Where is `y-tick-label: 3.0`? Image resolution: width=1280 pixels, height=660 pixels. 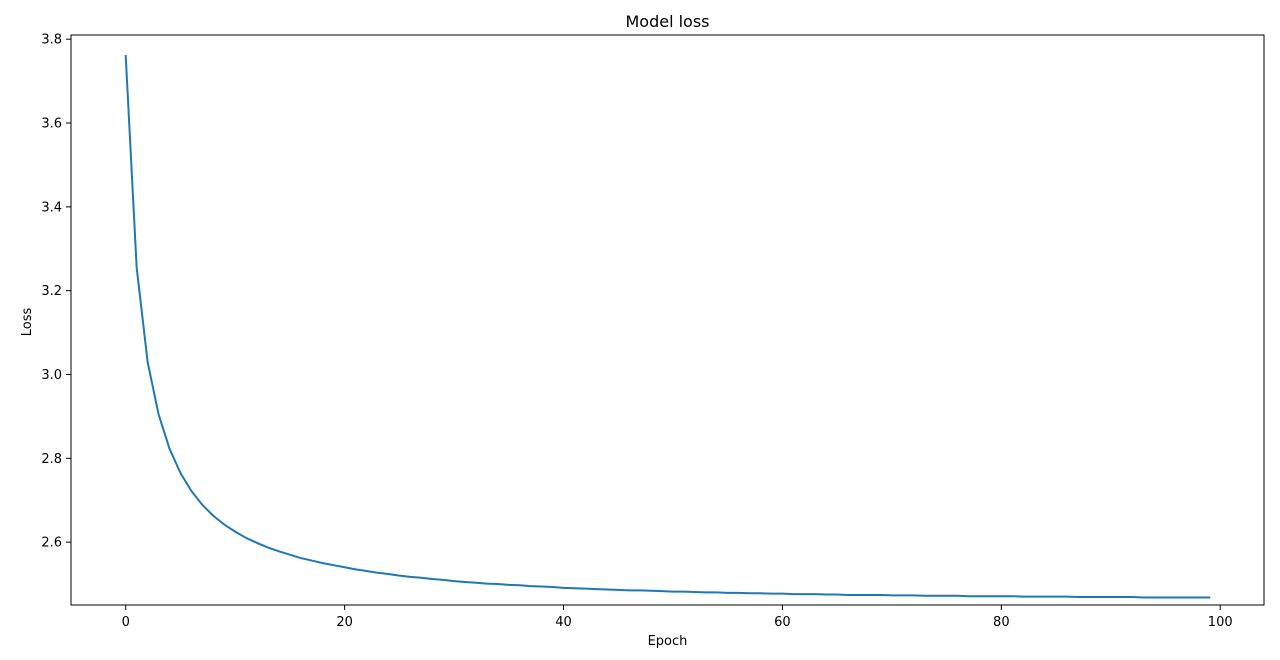 y-tick-label: 3.0 is located at coordinates (51, 375).